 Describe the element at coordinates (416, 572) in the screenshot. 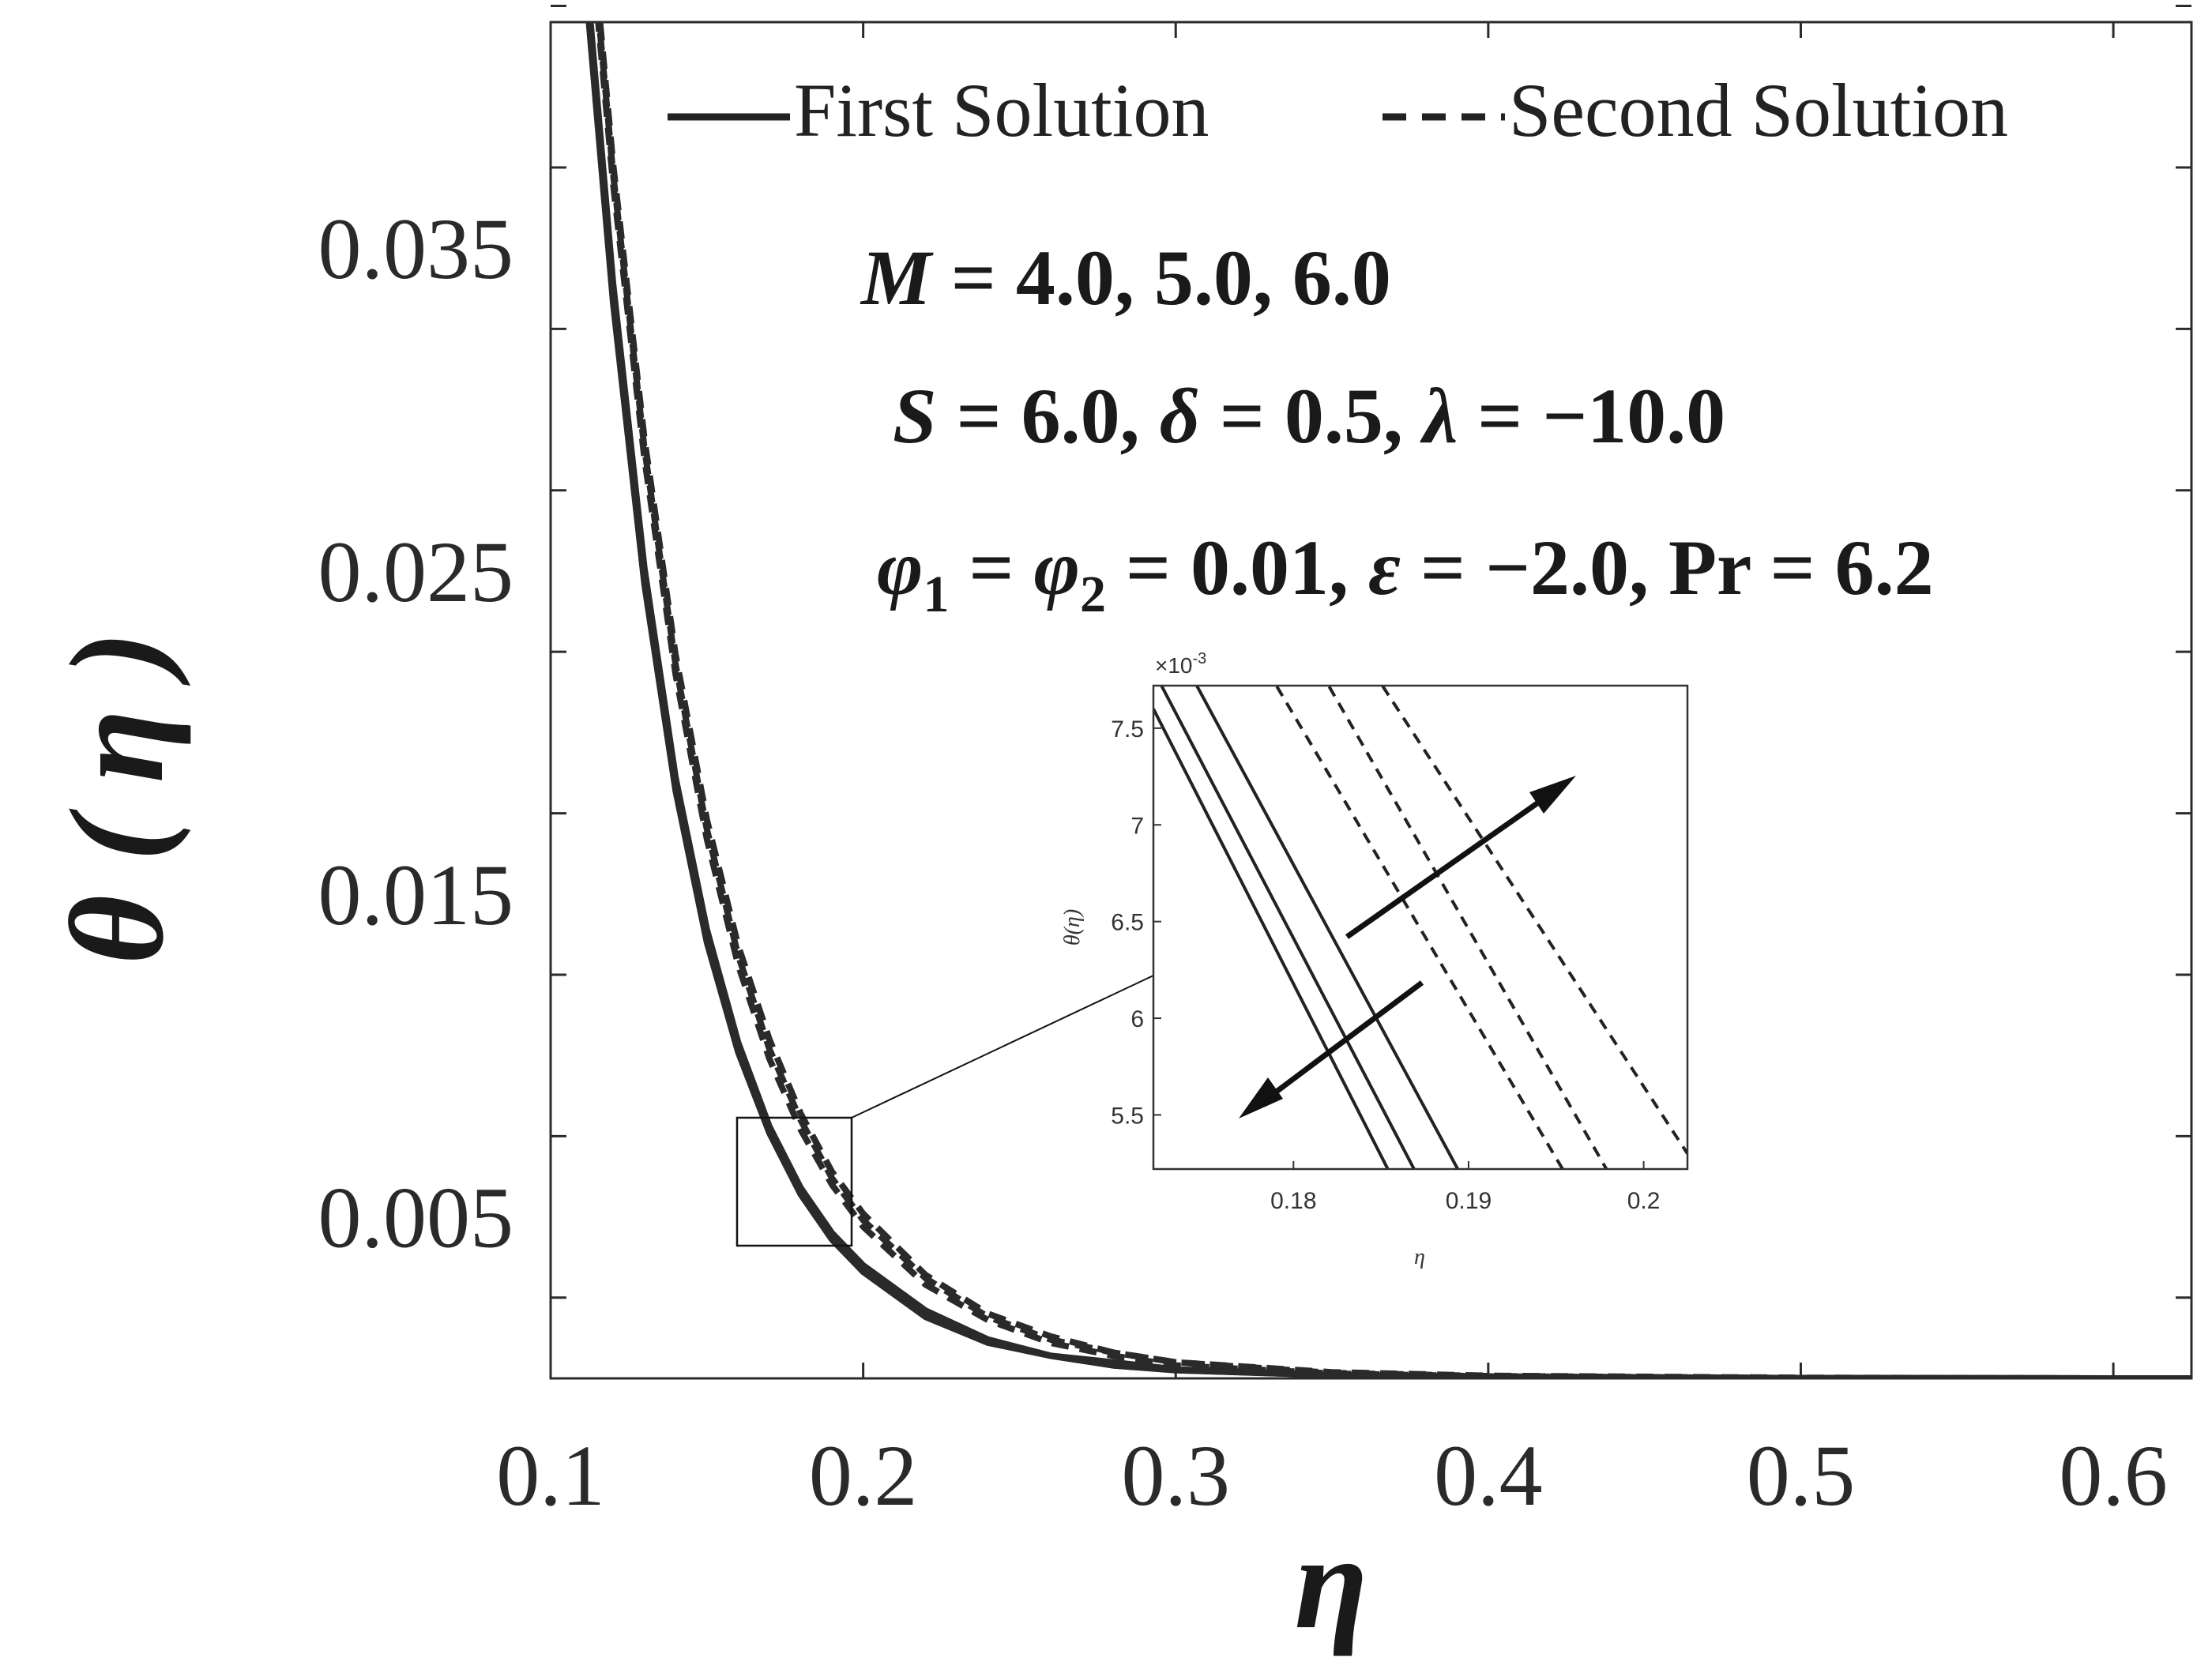

I see `y-tick-label: 0.025` at that location.